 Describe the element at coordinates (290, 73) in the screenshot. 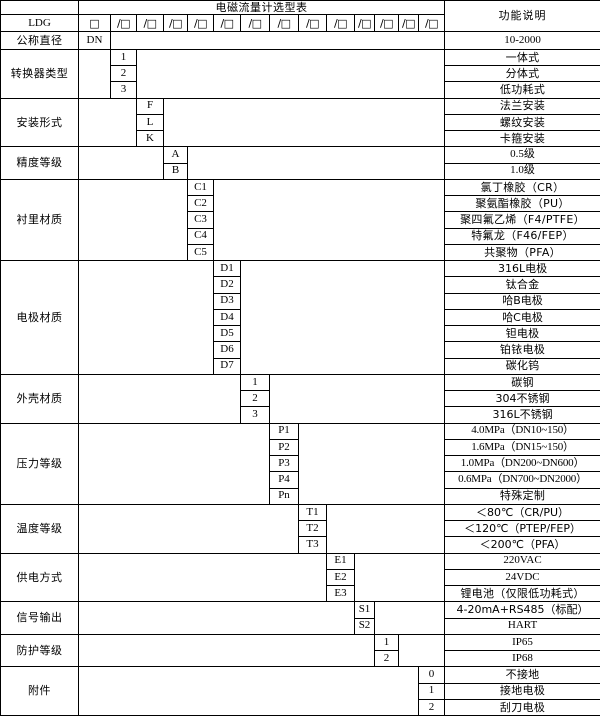

I see `spacer-converter-type` at that location.